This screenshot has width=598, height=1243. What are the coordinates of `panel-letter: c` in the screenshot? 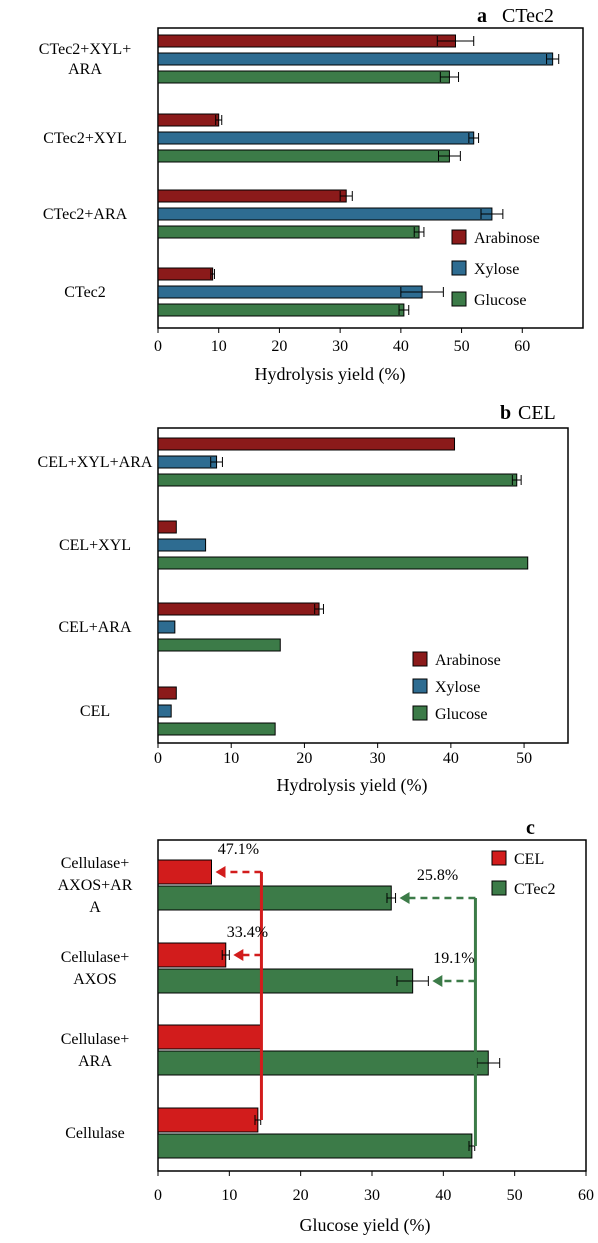 It's located at (530, 828).